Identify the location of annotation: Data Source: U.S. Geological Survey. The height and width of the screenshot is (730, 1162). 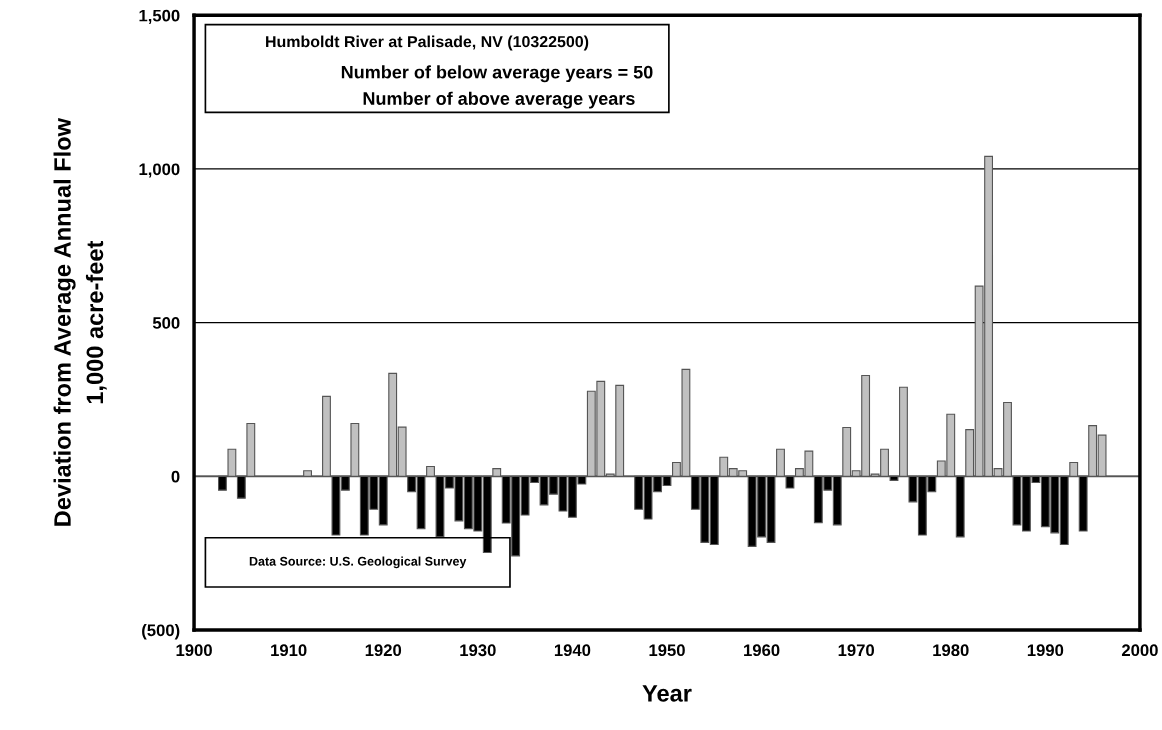
(358, 562).